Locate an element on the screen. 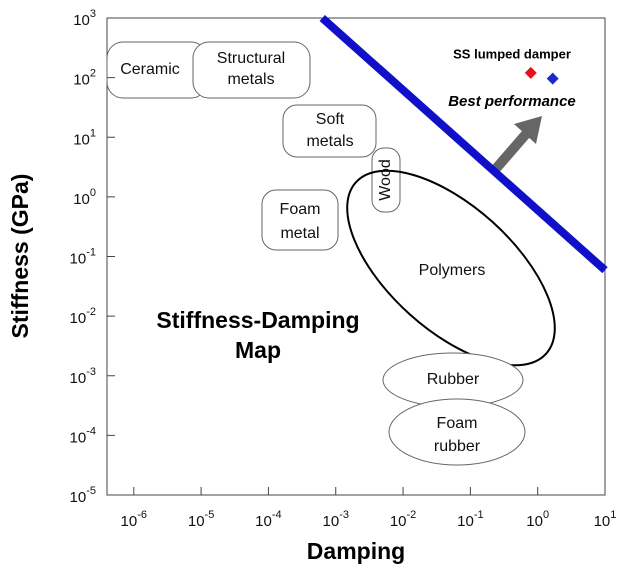 This screenshot has height=580, width=619. boundary-label: Best performance is located at coordinates (512, 101).